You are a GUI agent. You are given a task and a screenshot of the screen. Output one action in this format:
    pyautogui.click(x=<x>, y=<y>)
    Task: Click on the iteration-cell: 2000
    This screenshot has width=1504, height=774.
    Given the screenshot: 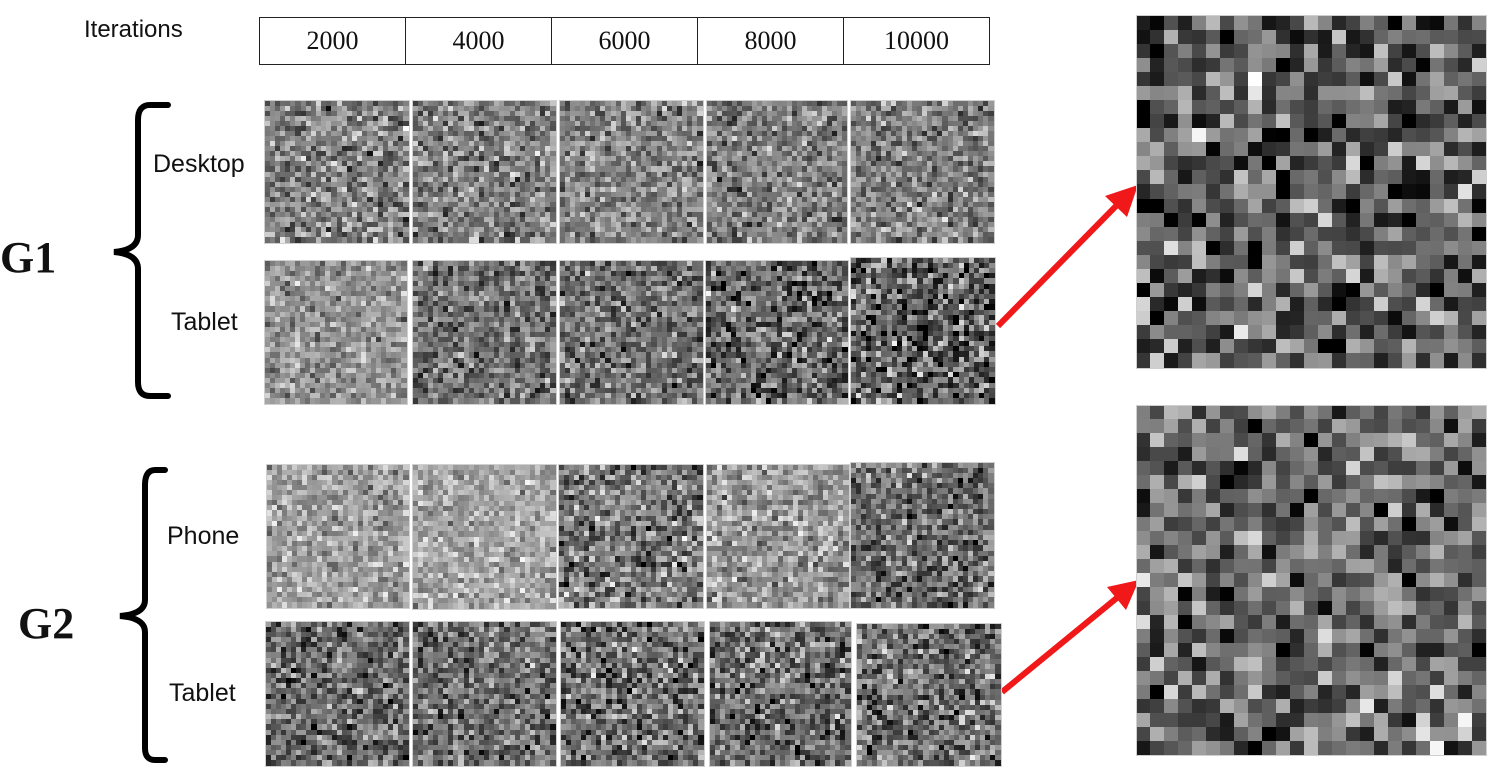 What is the action you would take?
    pyautogui.click(x=333, y=41)
    